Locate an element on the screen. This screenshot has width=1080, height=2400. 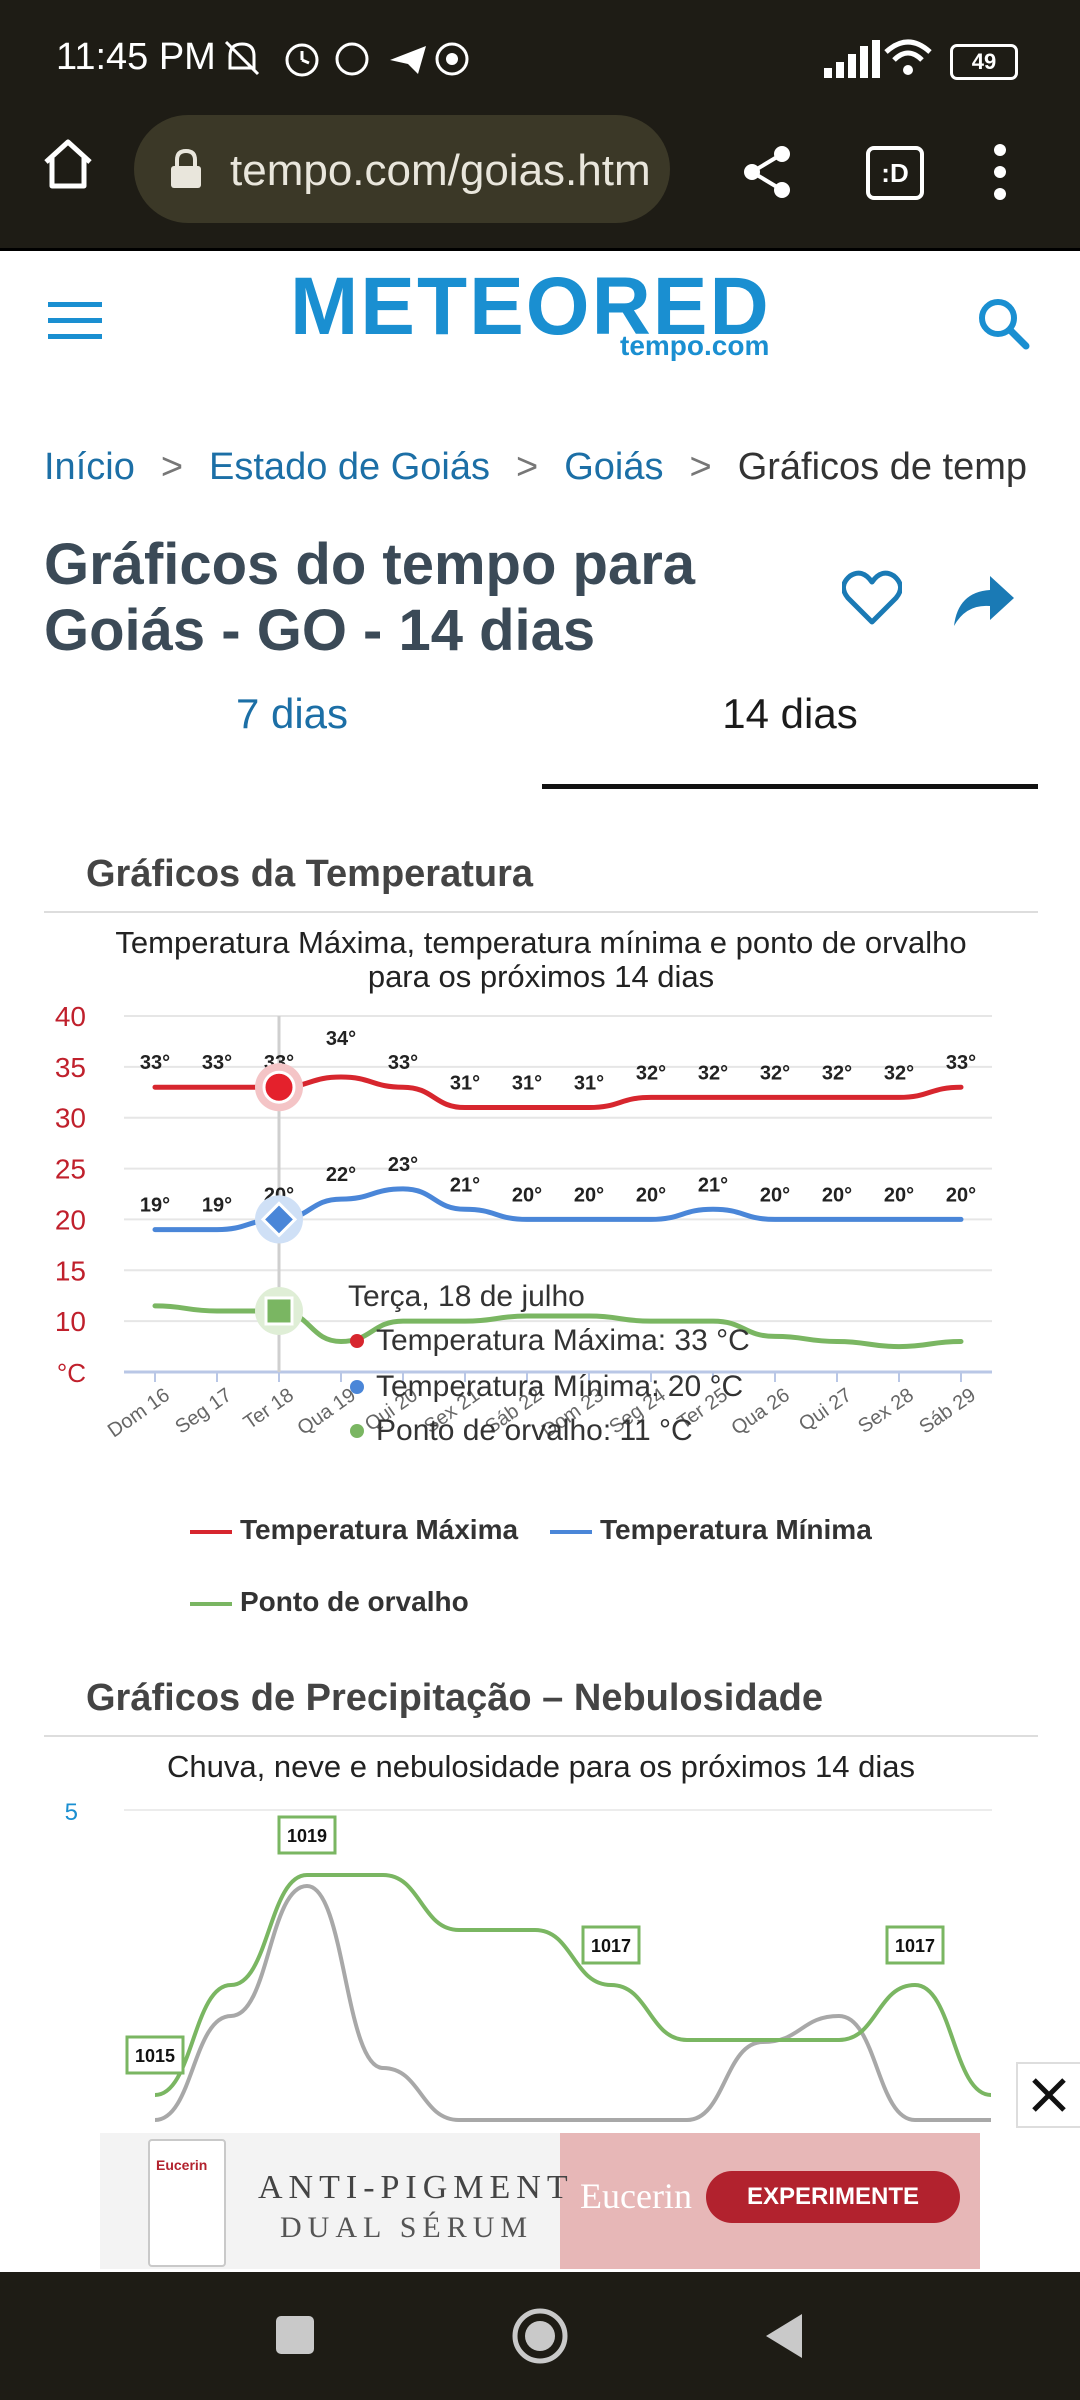
close-icon is located at coordinates (1049, 2095).